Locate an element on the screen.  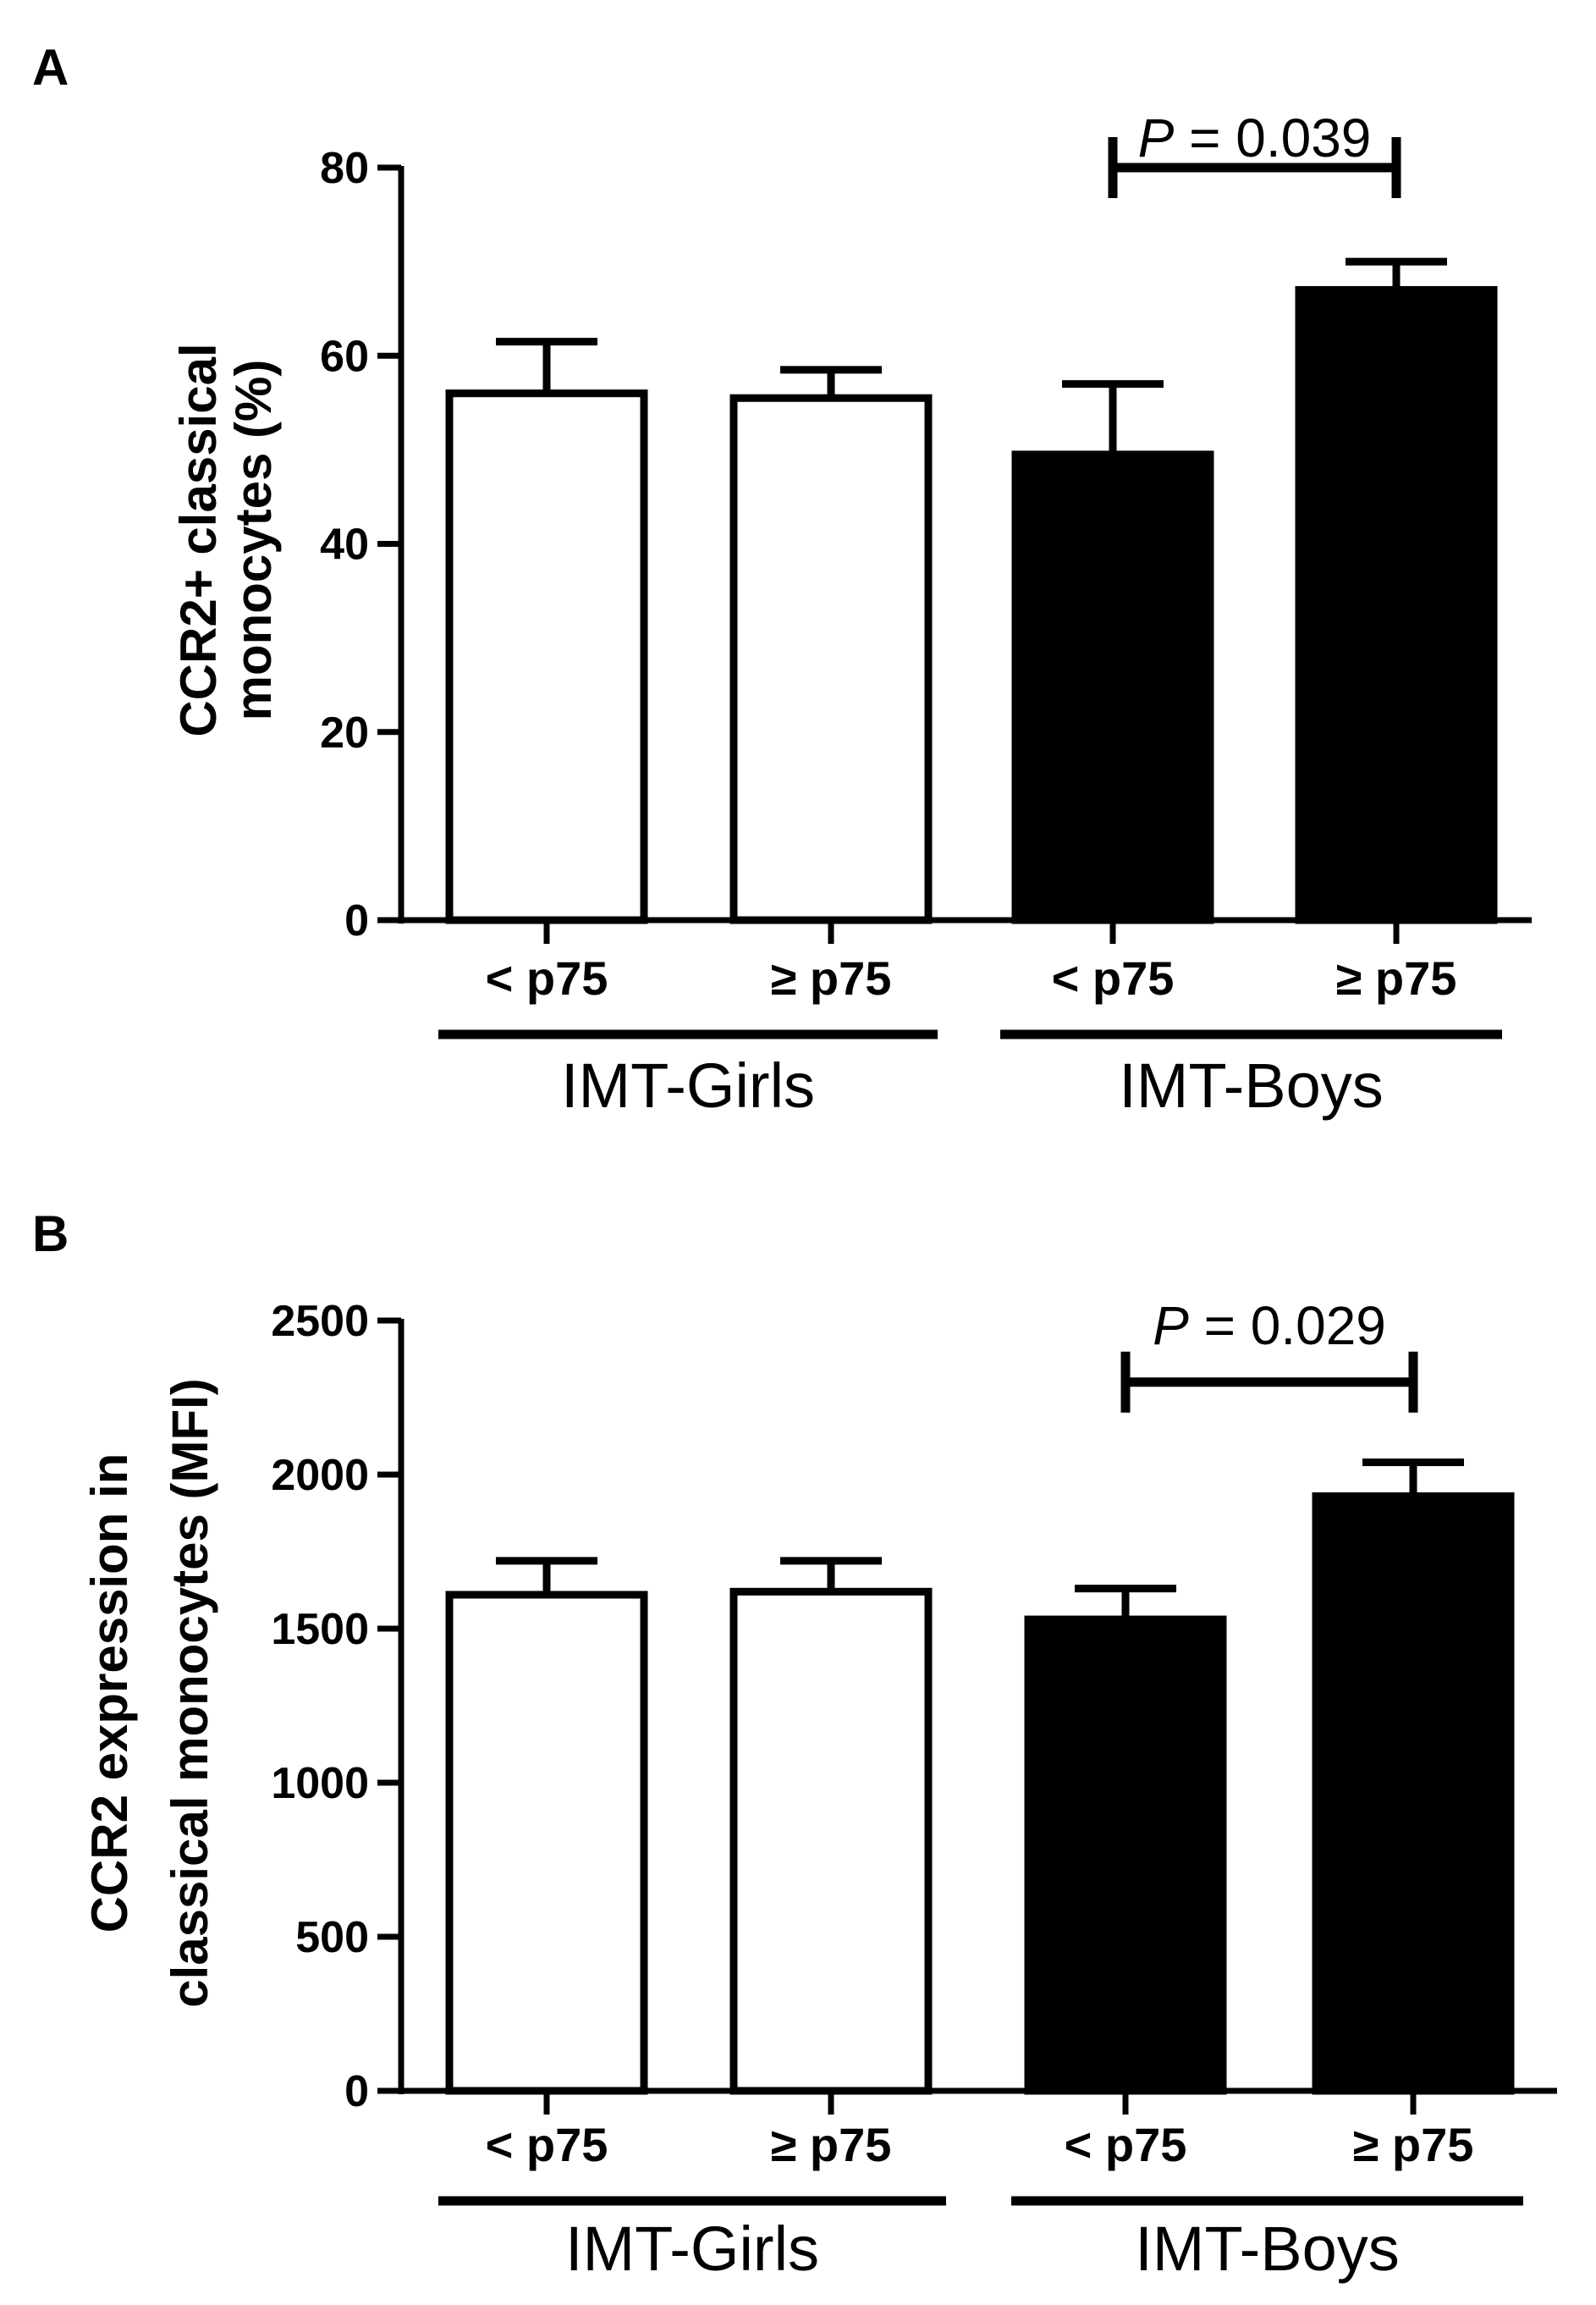
y-tick-label: 80 is located at coordinates (344, 168).